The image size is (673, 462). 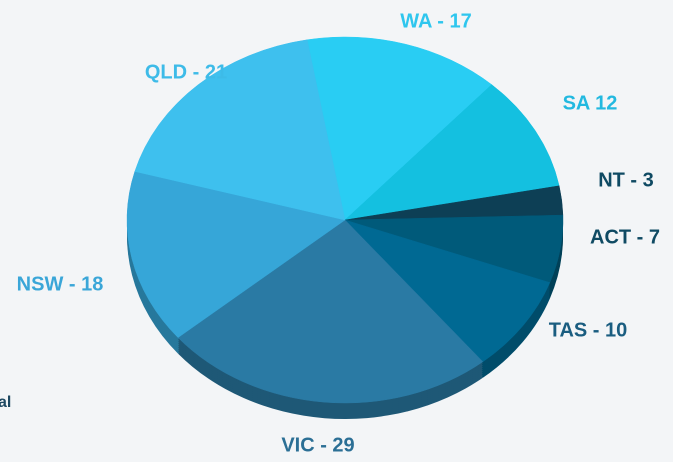 What do you see at coordinates (186, 72) in the screenshot?
I see `data-label: QLD - 21` at bounding box center [186, 72].